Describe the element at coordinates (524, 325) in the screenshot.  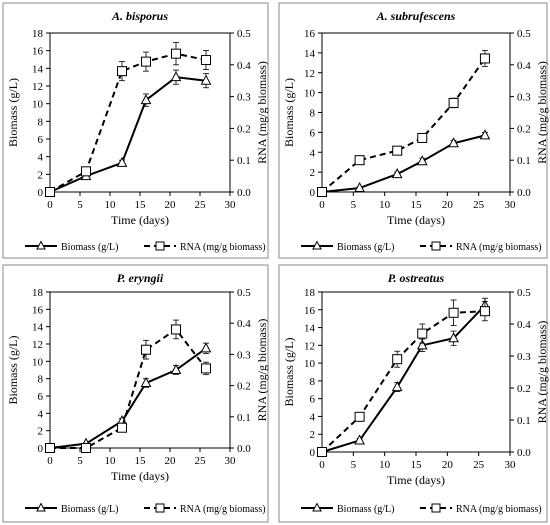
I see `y2-tick-label: 0.4` at that location.